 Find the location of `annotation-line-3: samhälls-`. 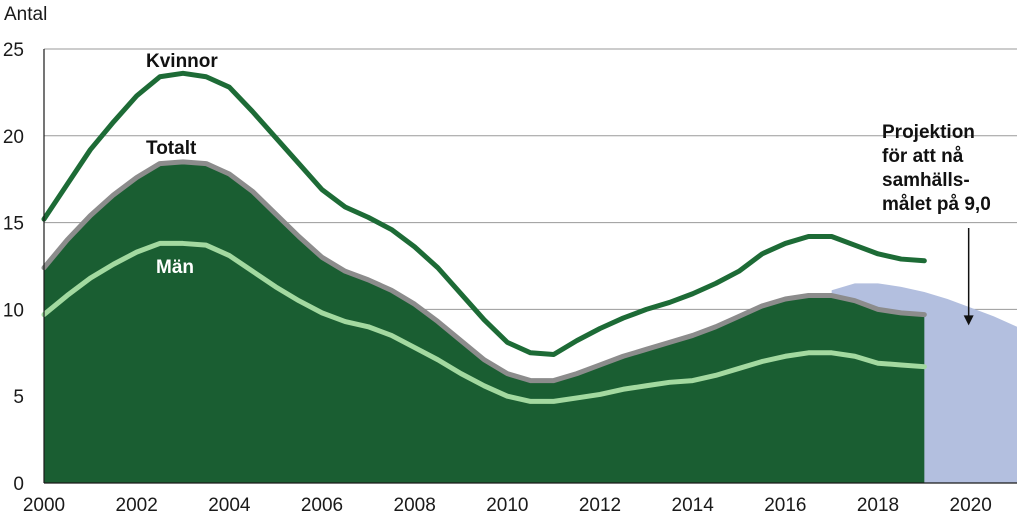

annotation-line-3: samhälls- is located at coordinates (926, 180).